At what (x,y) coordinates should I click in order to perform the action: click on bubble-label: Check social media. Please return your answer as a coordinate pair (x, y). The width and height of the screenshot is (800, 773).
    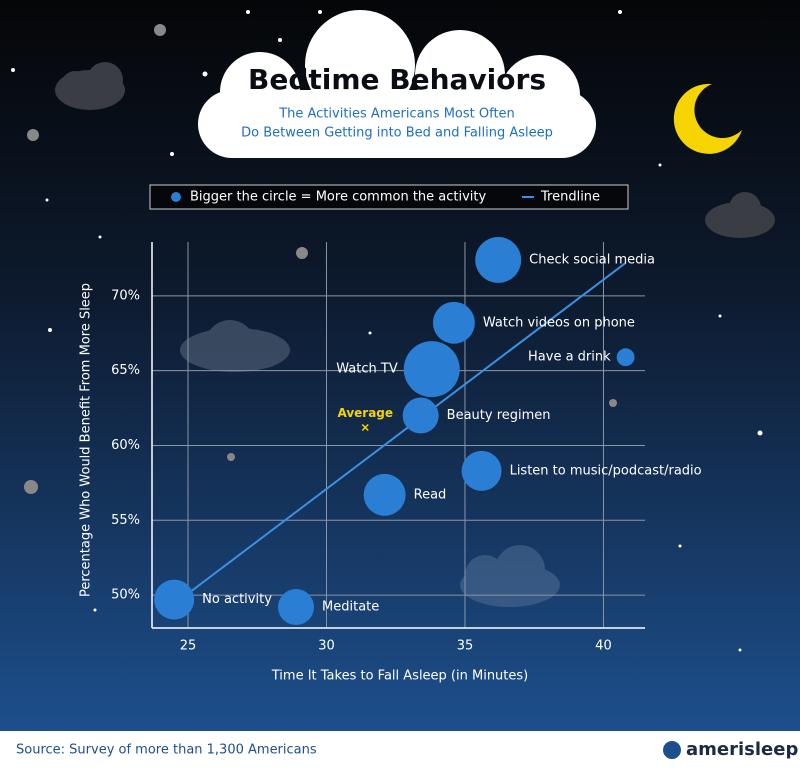
    Looking at the image, I should click on (592, 259).